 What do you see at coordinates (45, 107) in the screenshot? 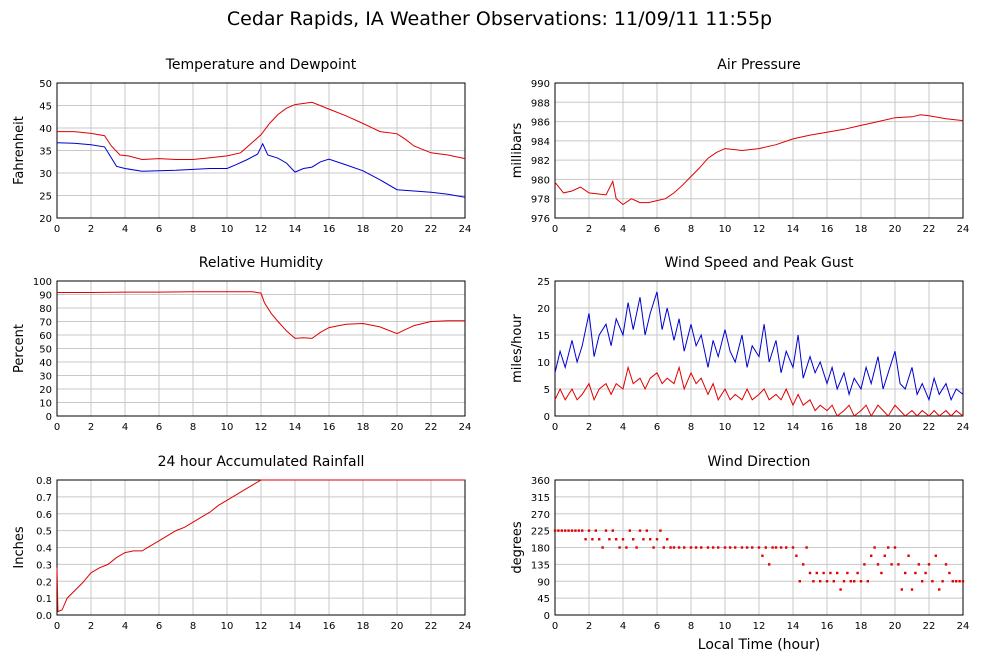
I see `y-tick-label: 45` at bounding box center [45, 107].